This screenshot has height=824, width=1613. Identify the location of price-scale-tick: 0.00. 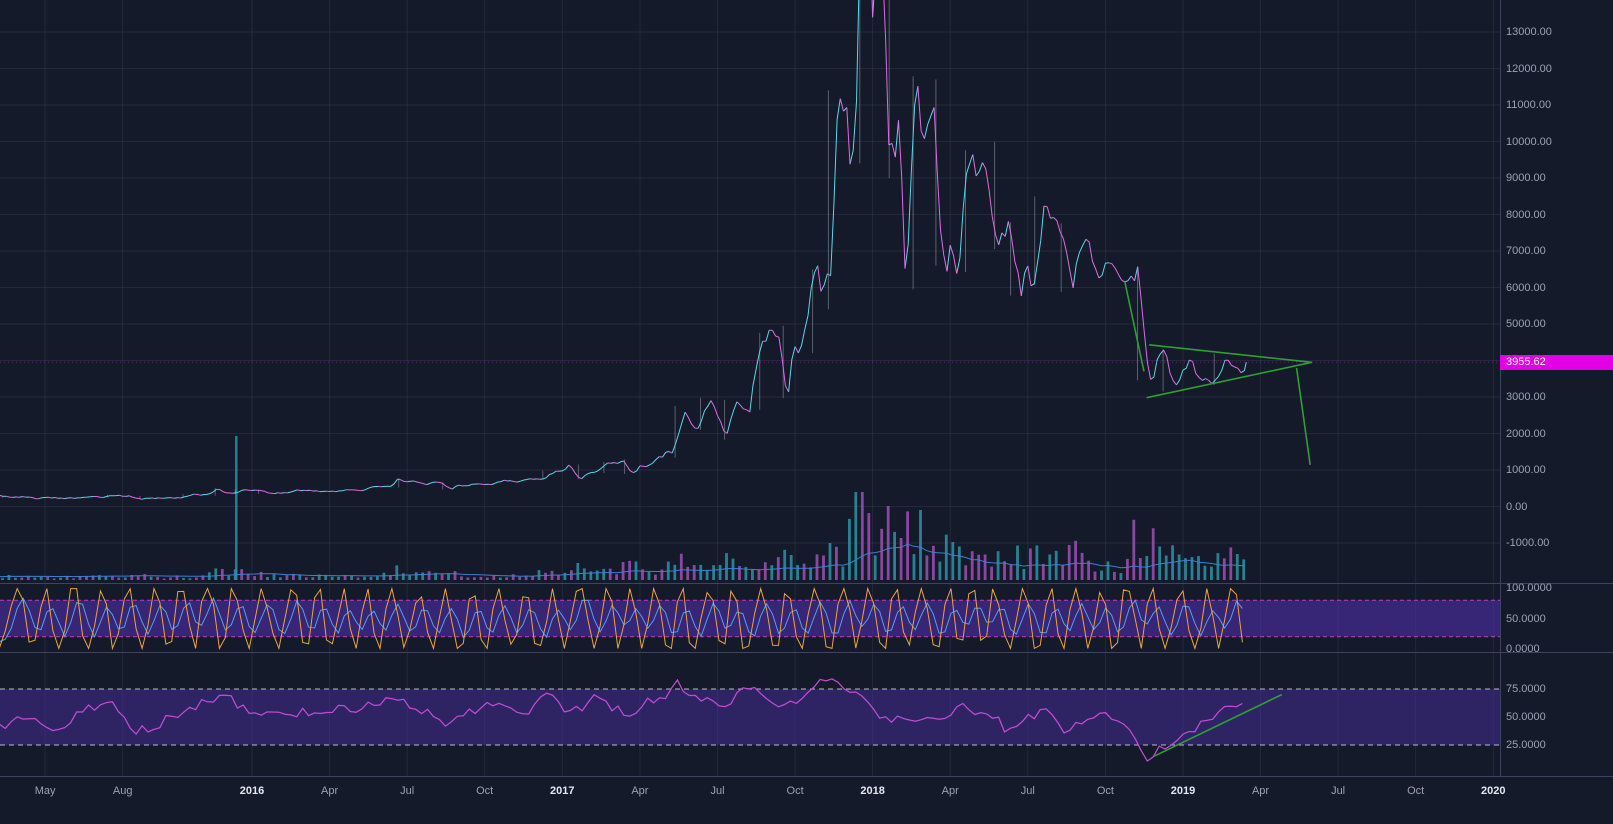
(1517, 506).